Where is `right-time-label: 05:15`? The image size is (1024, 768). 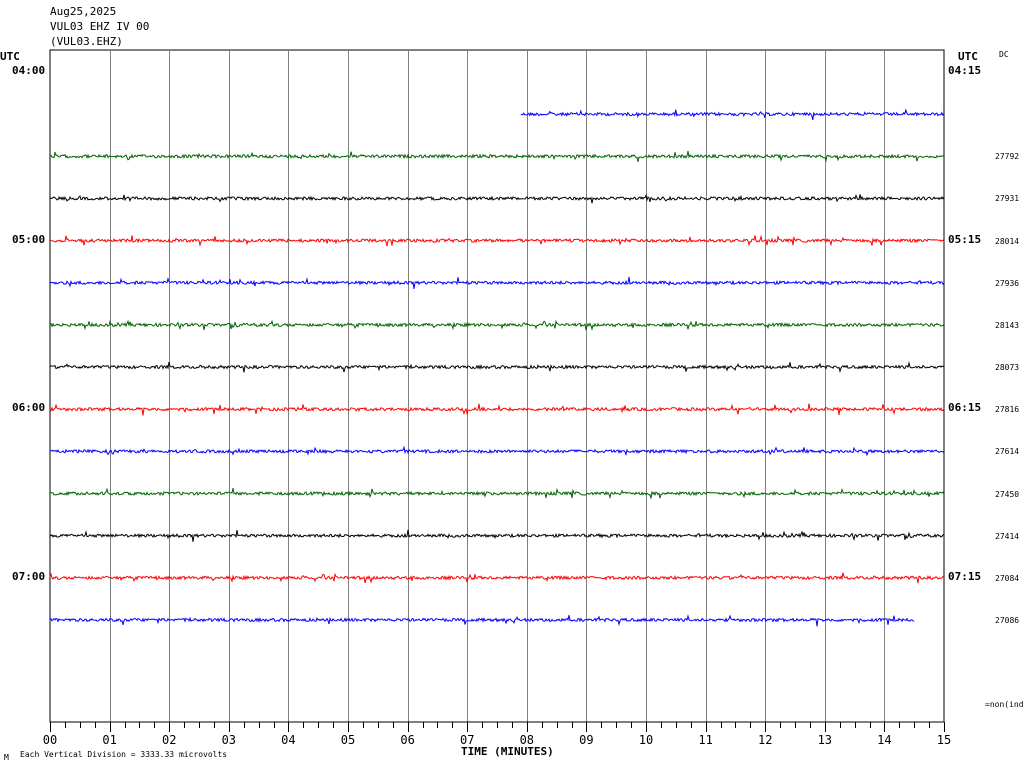 right-time-label: 05:15 is located at coordinates (965, 239).